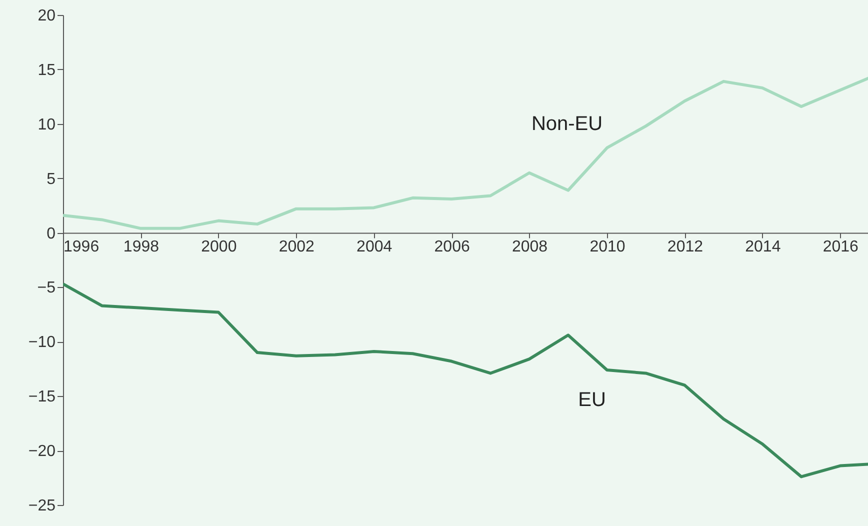  I want to click on y-tick-label: 15, so click(47, 70).